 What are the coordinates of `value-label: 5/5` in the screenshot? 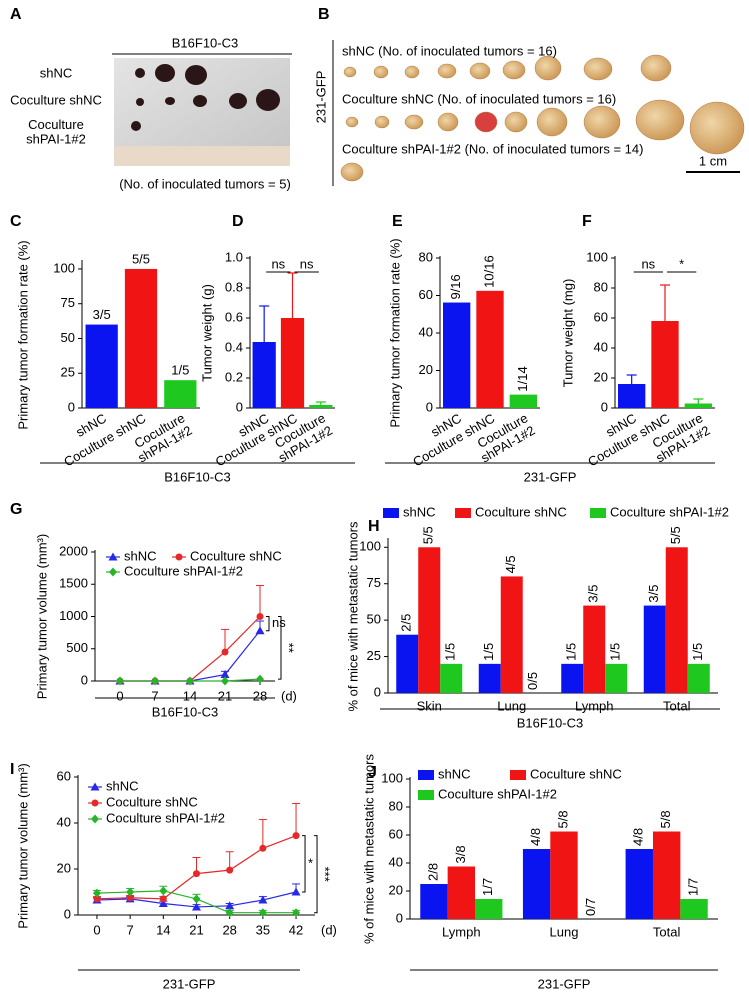 It's located at (428, 535).